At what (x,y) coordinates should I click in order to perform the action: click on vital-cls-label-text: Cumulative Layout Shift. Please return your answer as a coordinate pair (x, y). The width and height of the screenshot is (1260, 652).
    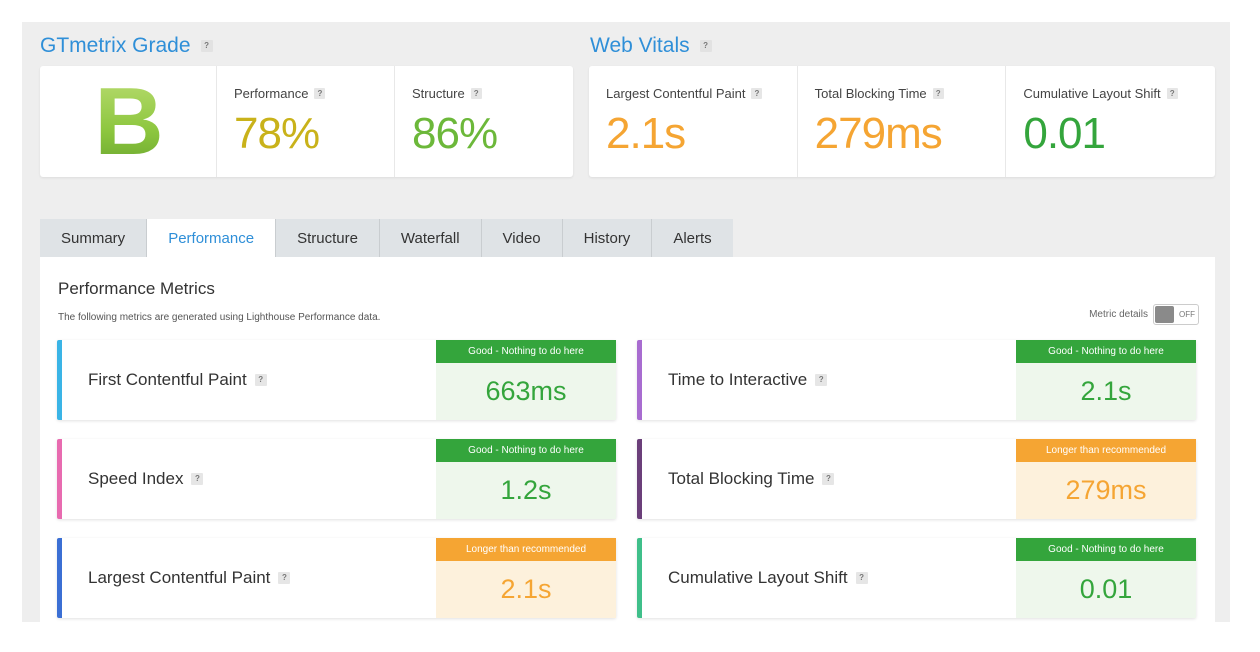
    Looking at the image, I should click on (1092, 93).